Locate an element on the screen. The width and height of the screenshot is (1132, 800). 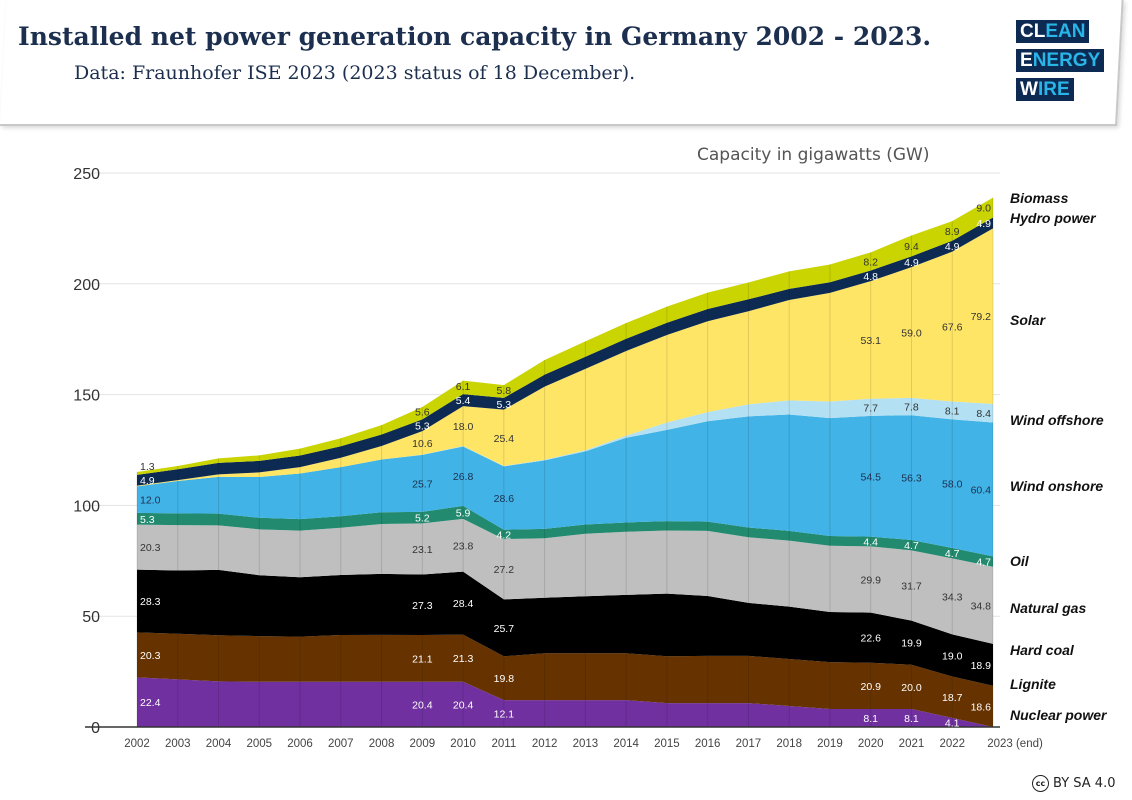
data-label: 34.3 is located at coordinates (952, 597).